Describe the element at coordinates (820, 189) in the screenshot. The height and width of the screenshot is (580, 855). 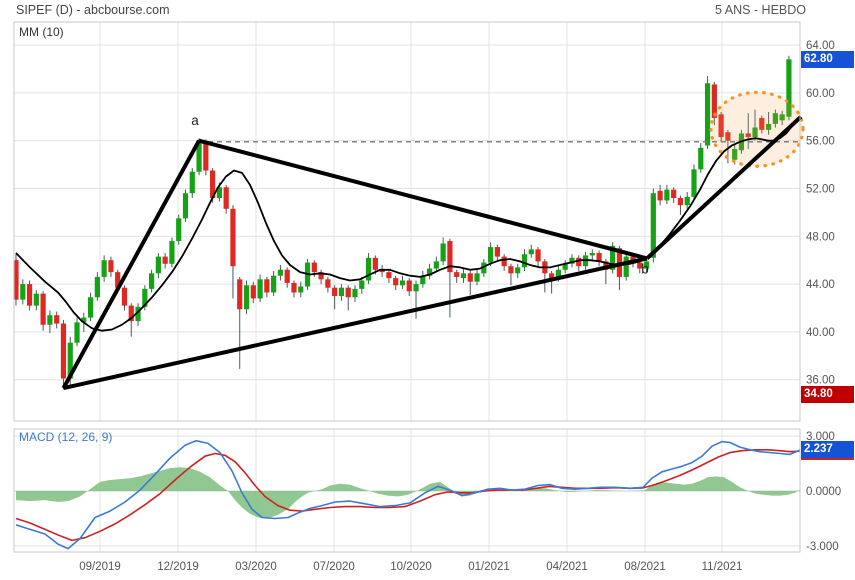
I see `price-axis-label: 52.00` at that location.